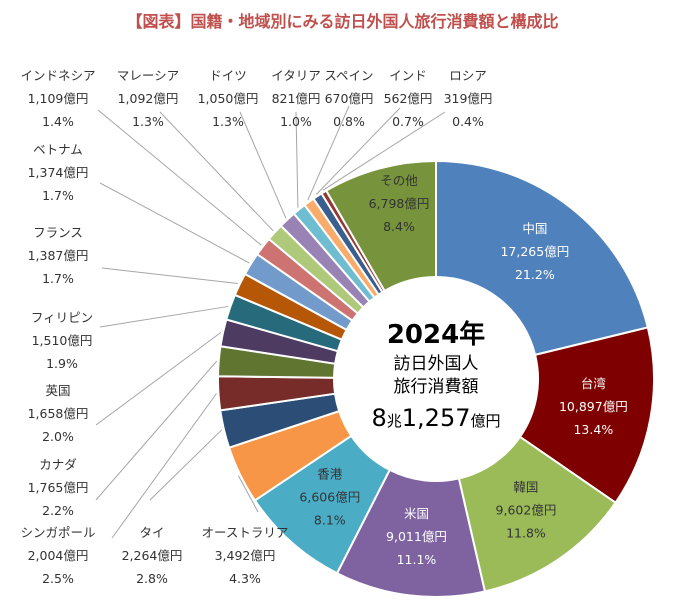 Image resolution: width=685 pixels, height=606 pixels. Describe the element at coordinates (593, 406) in the screenshot. I see `slice-label-1: 台湾 10,897億円 13.4%` at that location.